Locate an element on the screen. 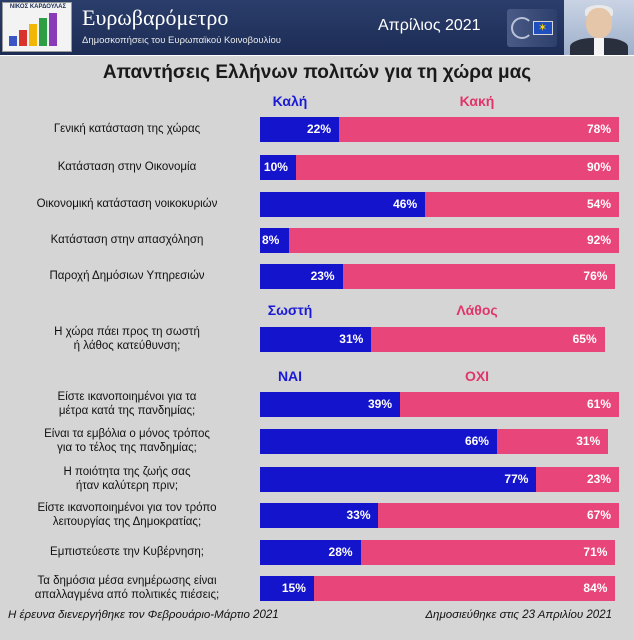 Image resolution: width=634 pixels, height=640 pixels. value-label-positive: 22% is located at coordinates (318, 129).